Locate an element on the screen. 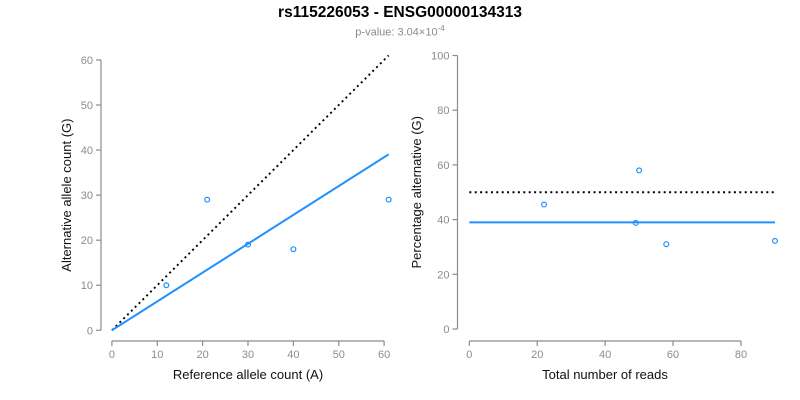 This screenshot has width=800, height=400. chart-title: rs115226053 - ENSG00000134313 is located at coordinates (400, 12).